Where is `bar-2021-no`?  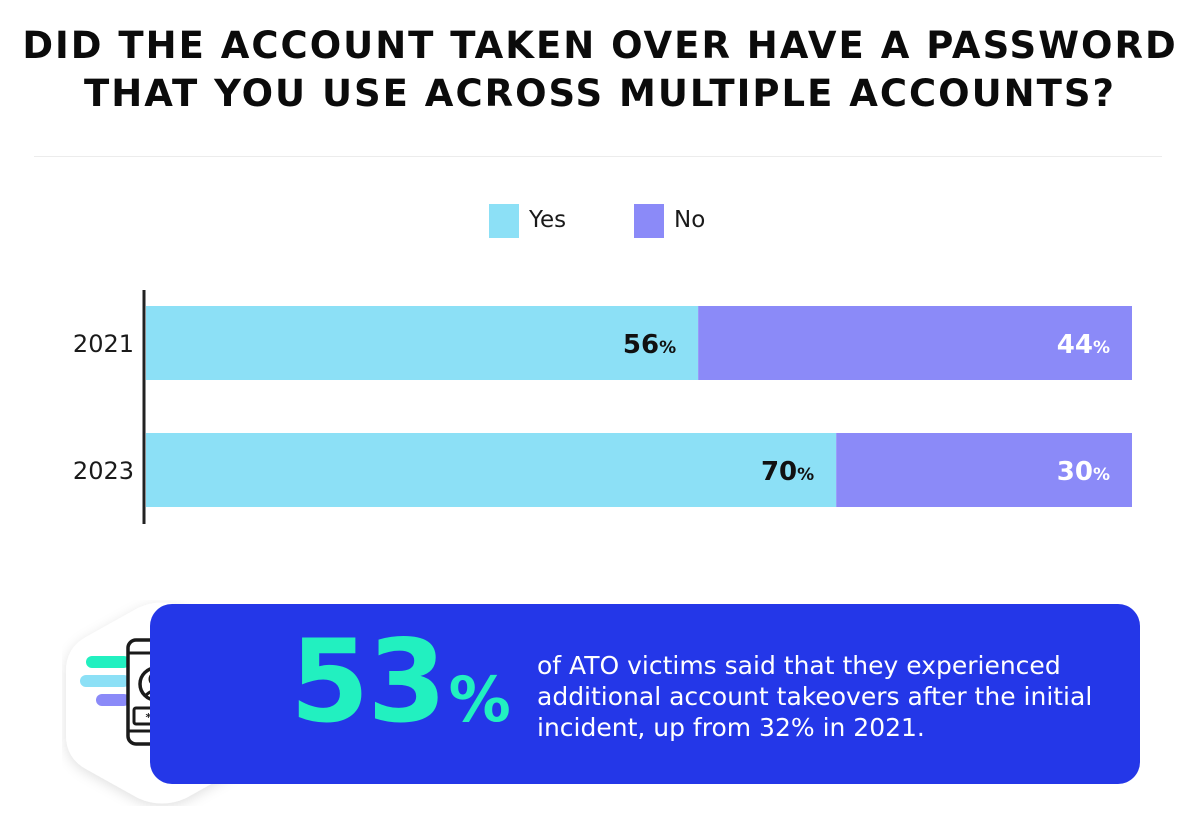 bar-2021-no is located at coordinates (915, 343).